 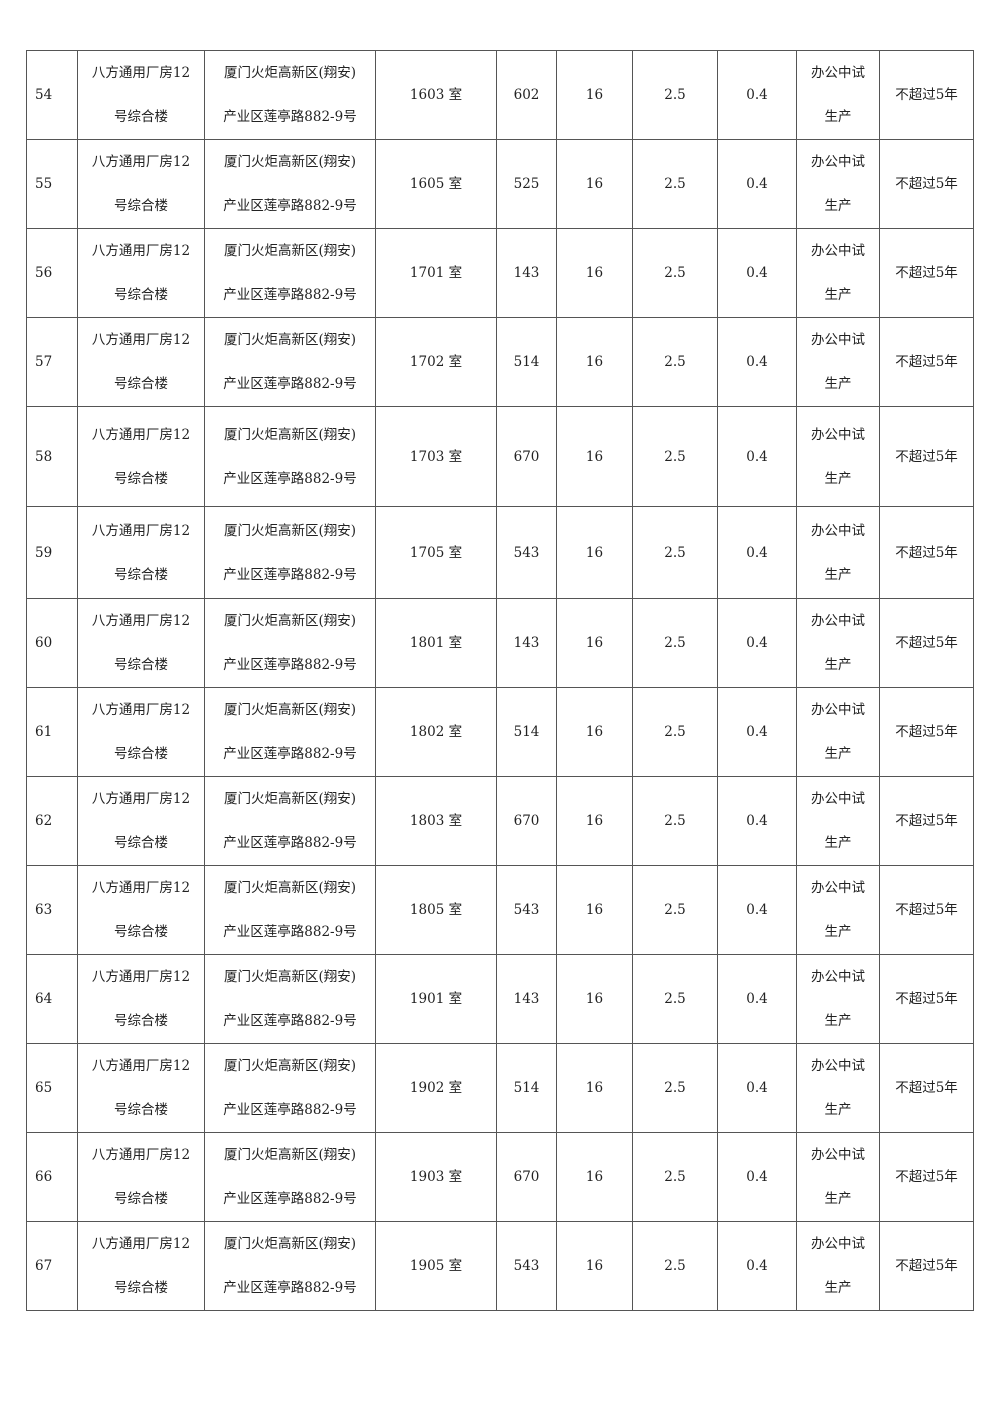 What do you see at coordinates (52, 1088) in the screenshot?
I see `row-number: 65` at bounding box center [52, 1088].